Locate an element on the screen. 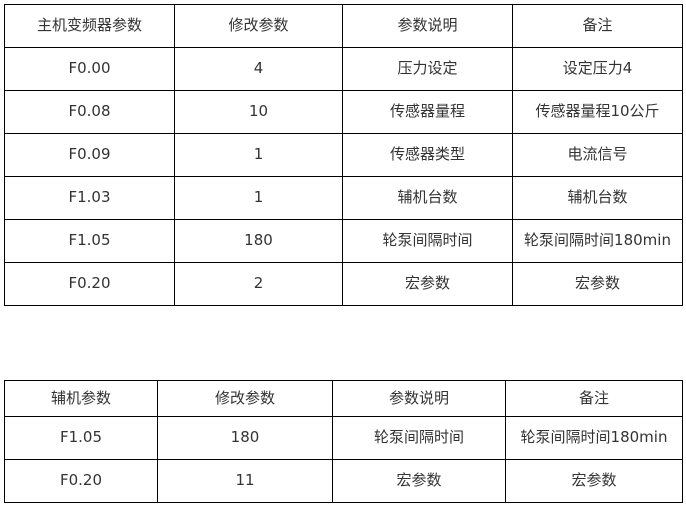 Image resolution: width=686 pixels, height=532 pixels. table-row: F0.08 10 传感器量程 传感器量程10公斤 is located at coordinates (343, 112).